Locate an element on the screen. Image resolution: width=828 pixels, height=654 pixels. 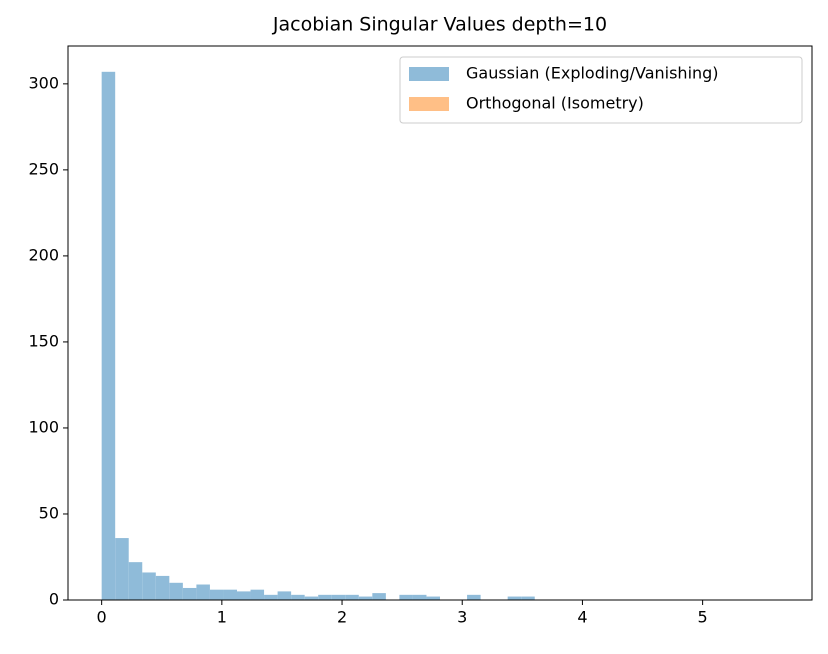
y-tick-label: 300 is located at coordinates (43, 82).